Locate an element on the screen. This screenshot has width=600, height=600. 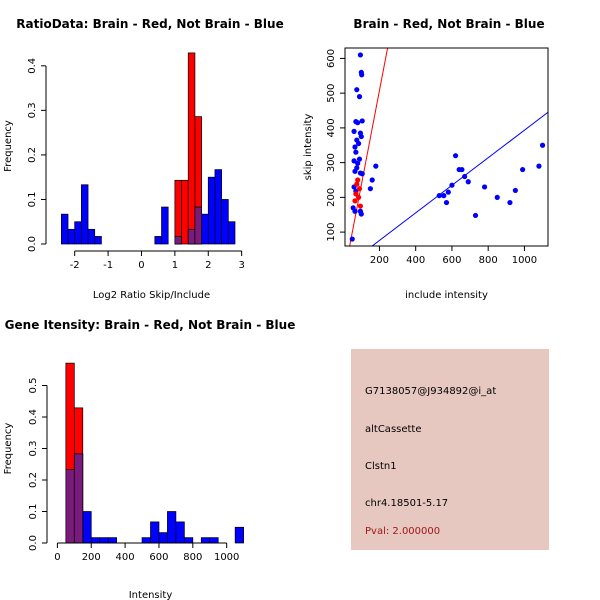
chart2-ylabel: skip intensity is located at coordinates (308, 147).